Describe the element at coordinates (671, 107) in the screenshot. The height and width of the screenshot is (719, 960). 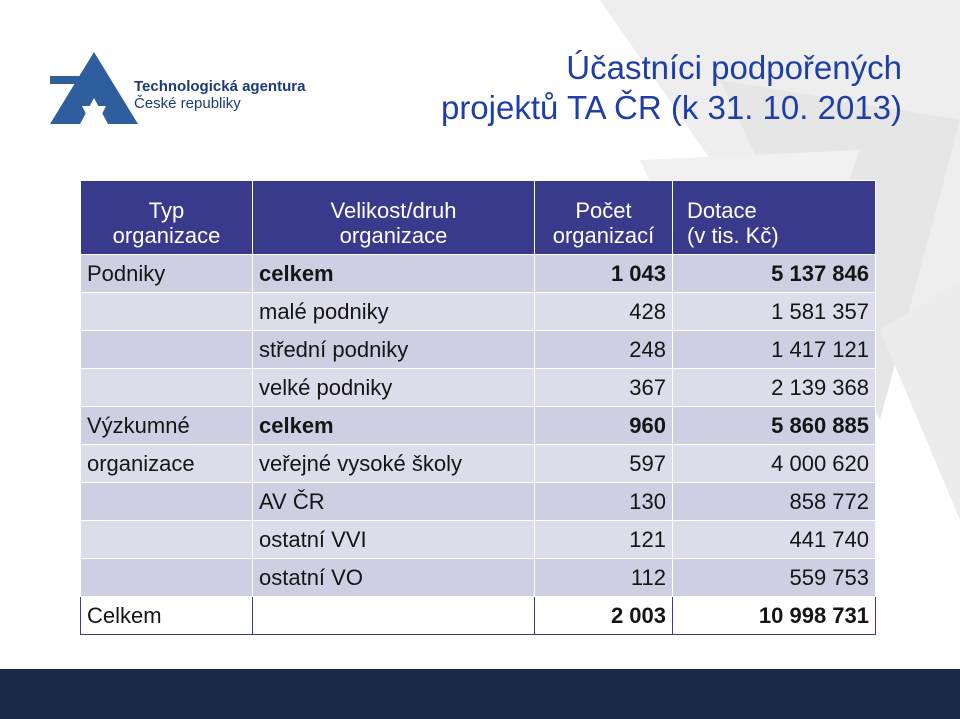
I see `title-line-2: projektů TA ČR (k 31. 10. 2013)` at that location.